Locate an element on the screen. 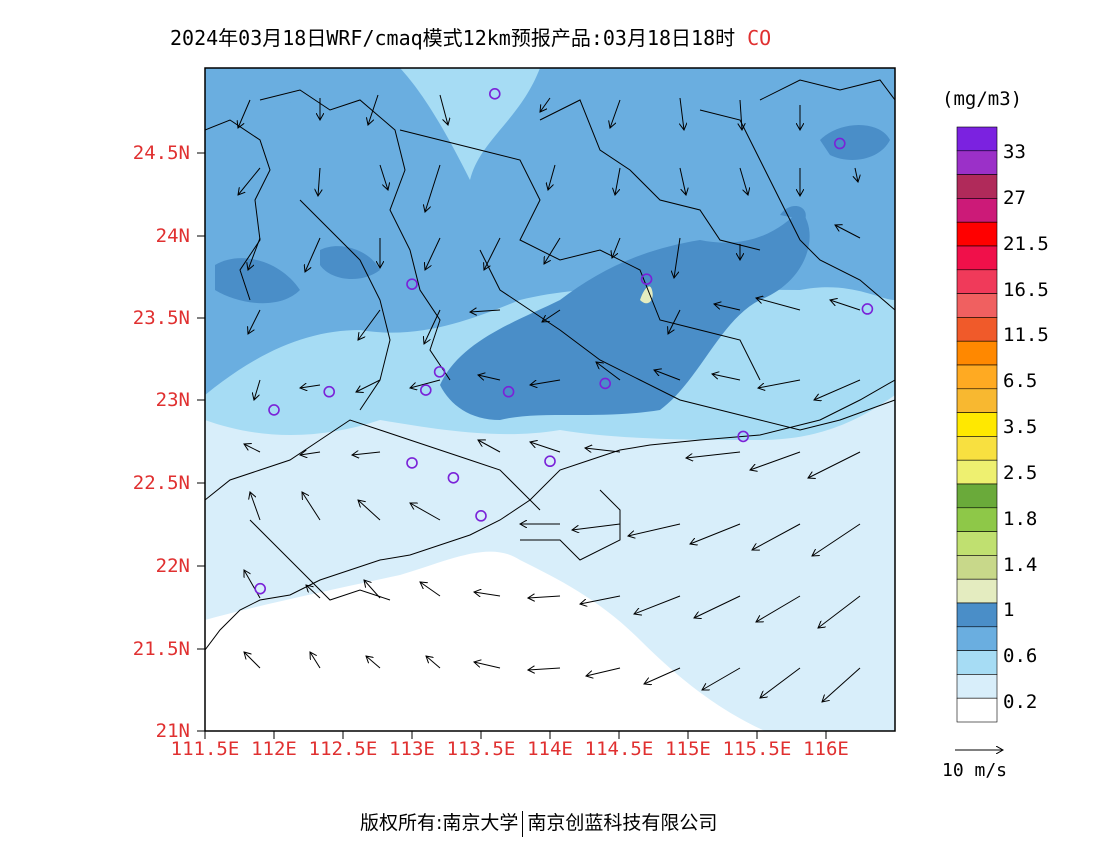  lat-label: 24.5N is located at coordinates (161, 153).